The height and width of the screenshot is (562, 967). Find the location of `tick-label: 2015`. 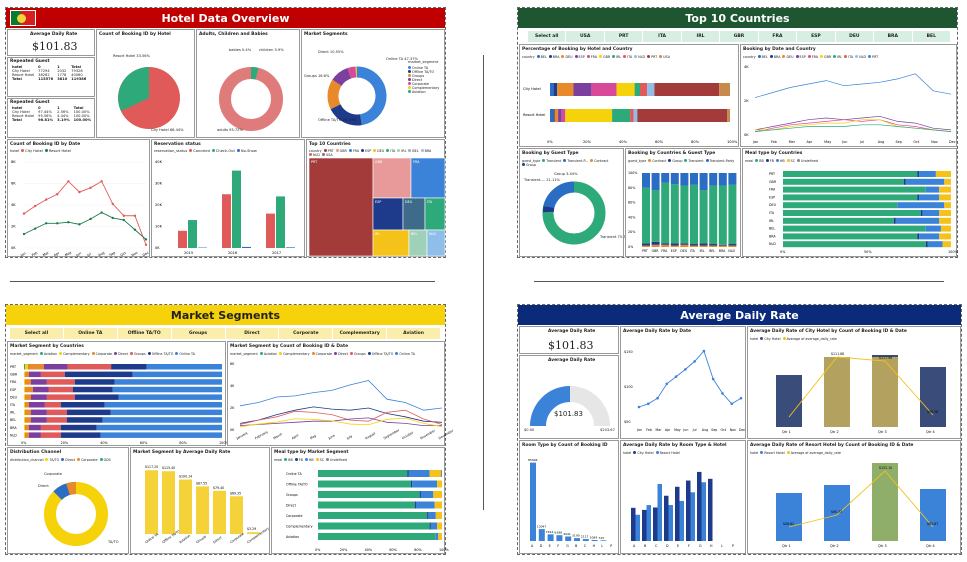

tick-label: 2015 is located at coordinates (188, 253).